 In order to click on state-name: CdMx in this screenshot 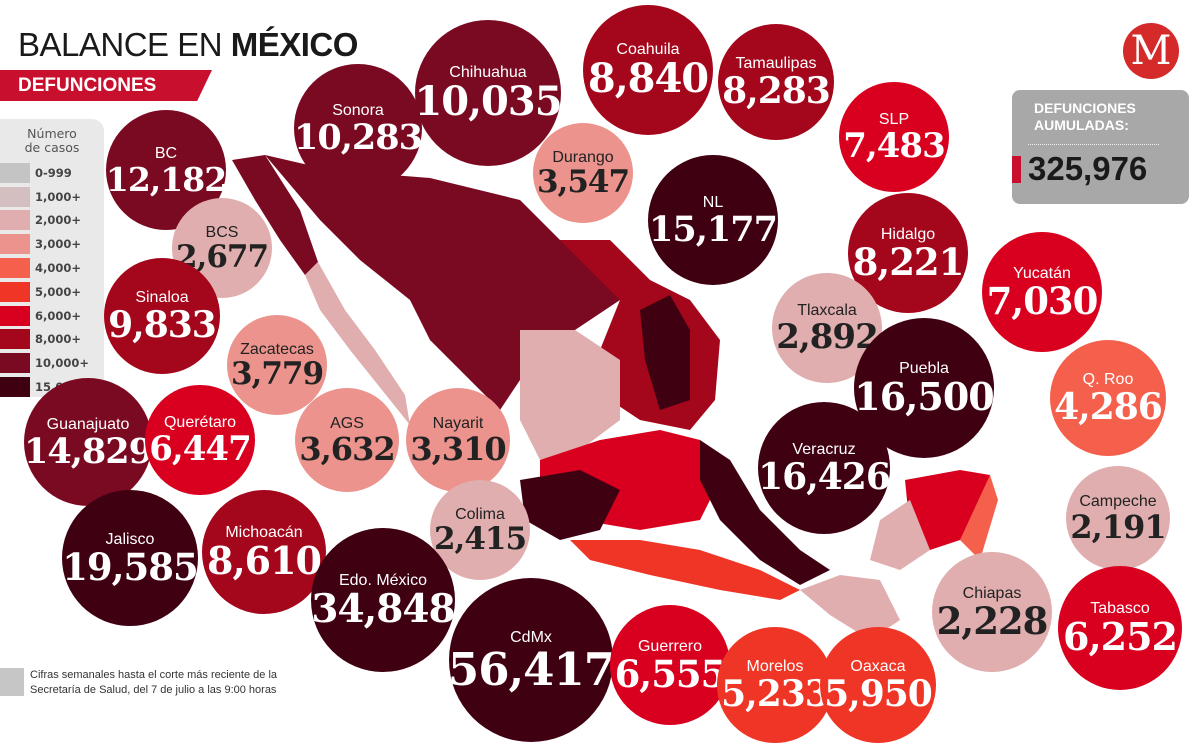, I will do `click(531, 637)`.